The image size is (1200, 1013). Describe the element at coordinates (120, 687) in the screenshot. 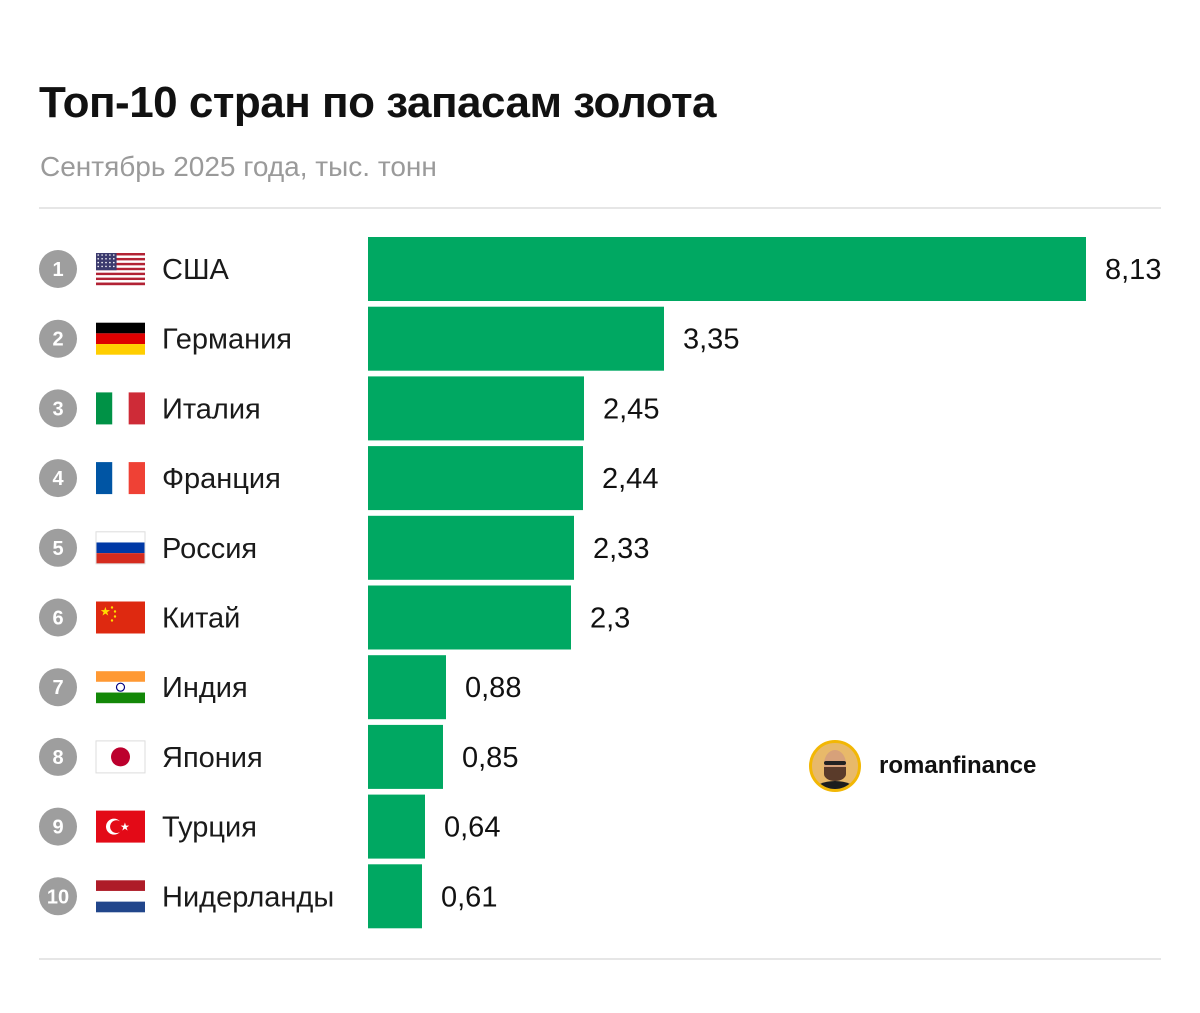

I see `in-flag-icon` at that location.